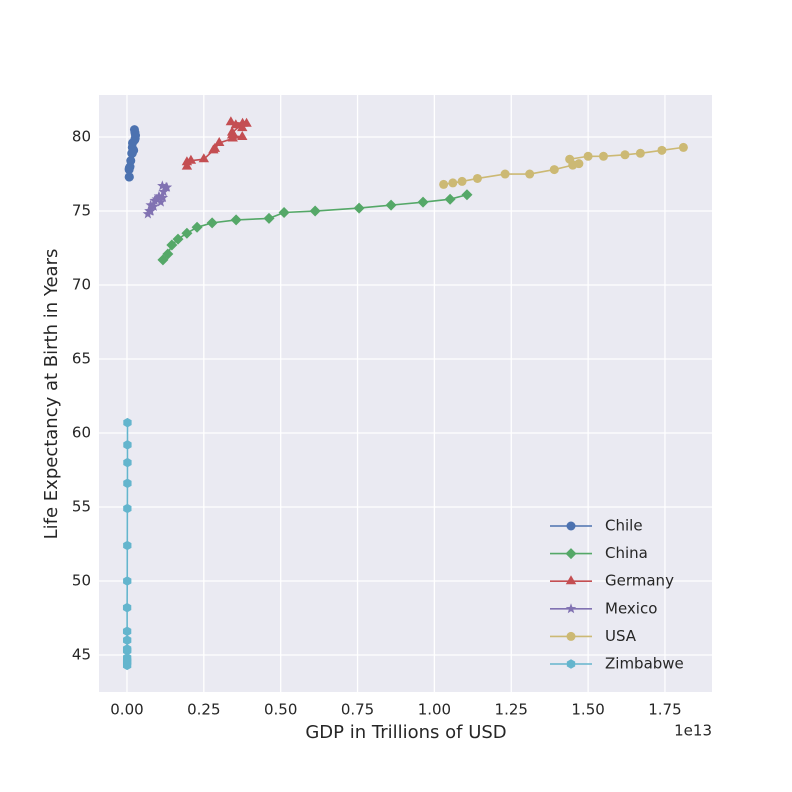 This screenshot has height=792, width=792. What do you see at coordinates (621, 636) in the screenshot?
I see `legend-label: USA` at bounding box center [621, 636].